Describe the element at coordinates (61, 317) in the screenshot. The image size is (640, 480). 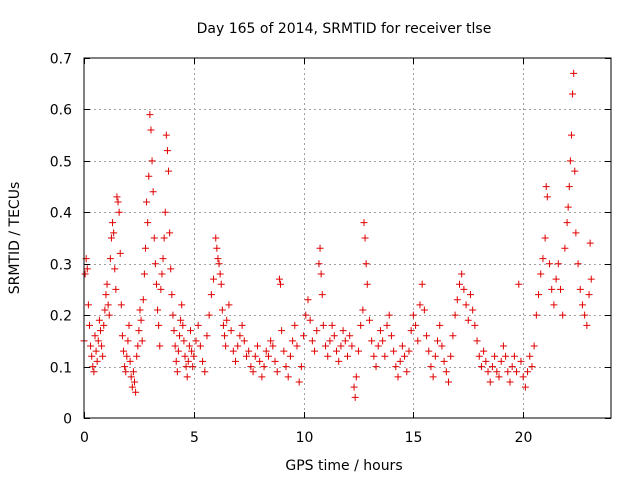
I see `y-tick-label: 0.2` at that location.